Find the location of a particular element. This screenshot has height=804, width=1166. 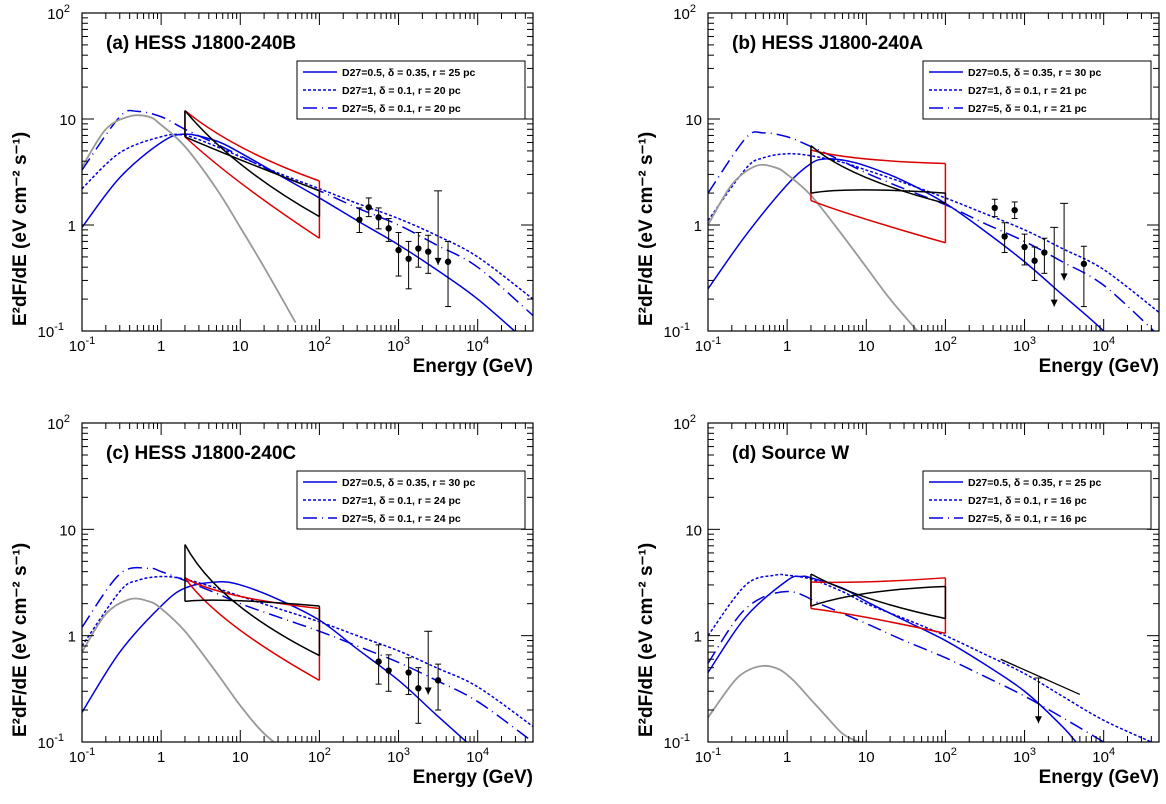

model-curve-dotted is located at coordinates (933, 232).